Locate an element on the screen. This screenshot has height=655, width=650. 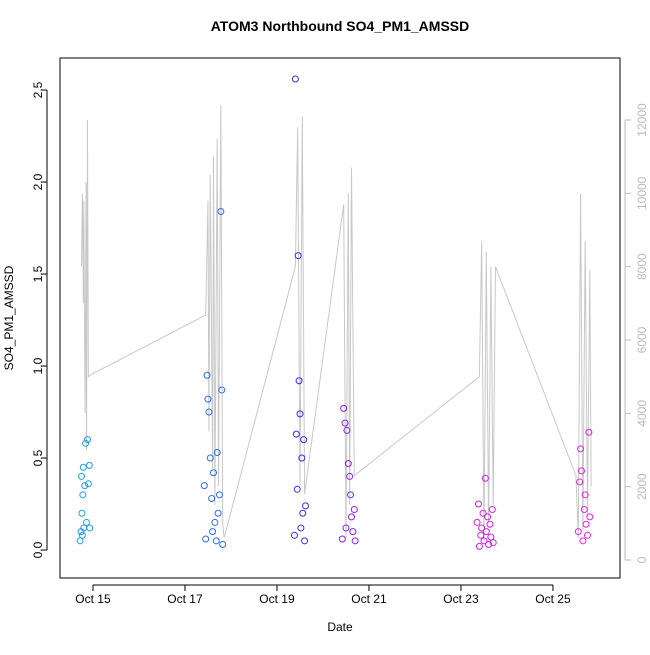
x-axis-label: Date is located at coordinates (340, 627).